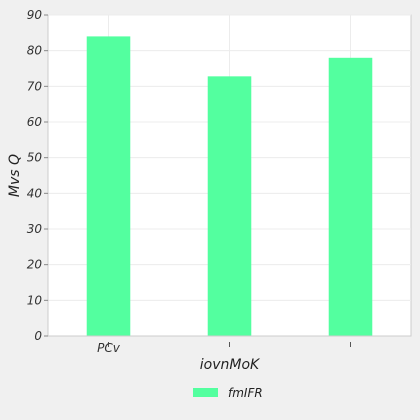 Image resolution: width=420 pixels, height=420 pixels. Describe the element at coordinates (15, 175) in the screenshot. I see `y-axis-title: Mvs Q` at that location.